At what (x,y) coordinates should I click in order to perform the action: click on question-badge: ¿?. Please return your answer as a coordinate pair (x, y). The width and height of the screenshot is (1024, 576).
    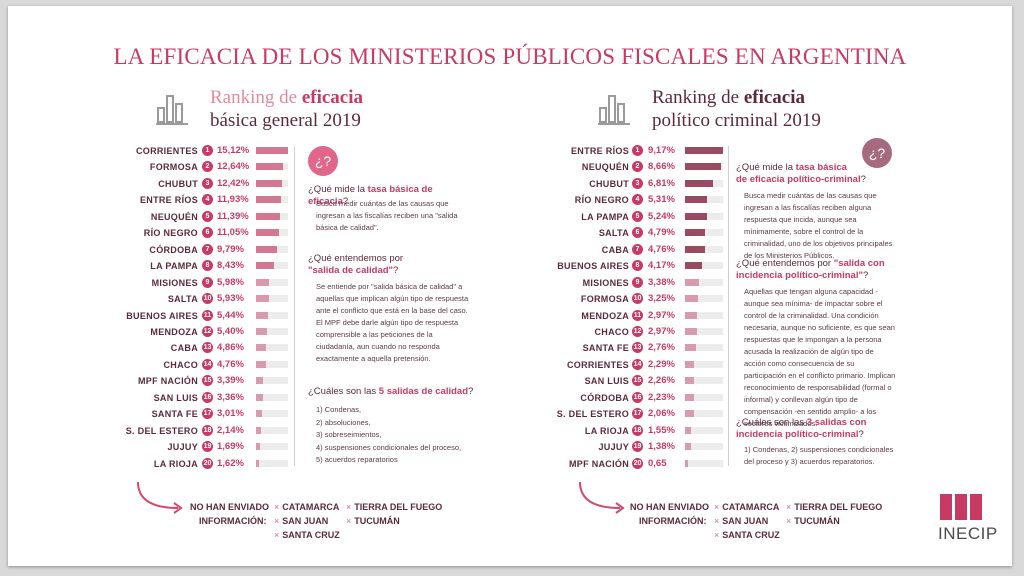
    Looking at the image, I should click on (877, 153).